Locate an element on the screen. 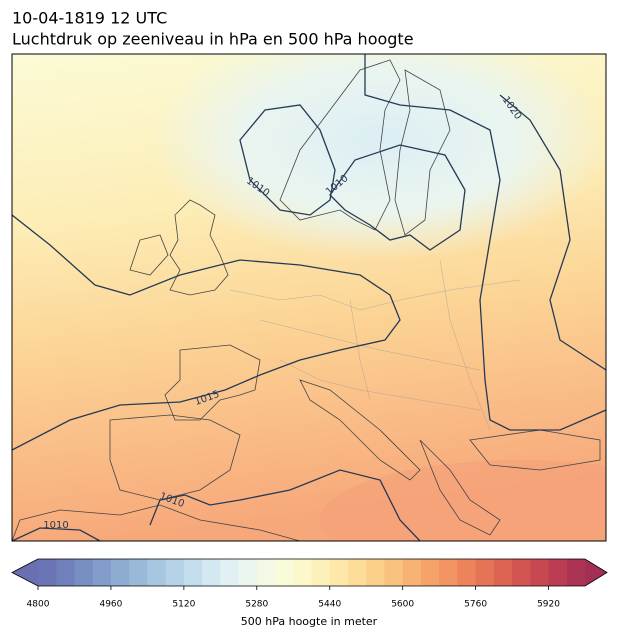 Image resolution: width=618 pixels, height=643 pixels. colorbar-tick-label: 5280 is located at coordinates (256, 605).